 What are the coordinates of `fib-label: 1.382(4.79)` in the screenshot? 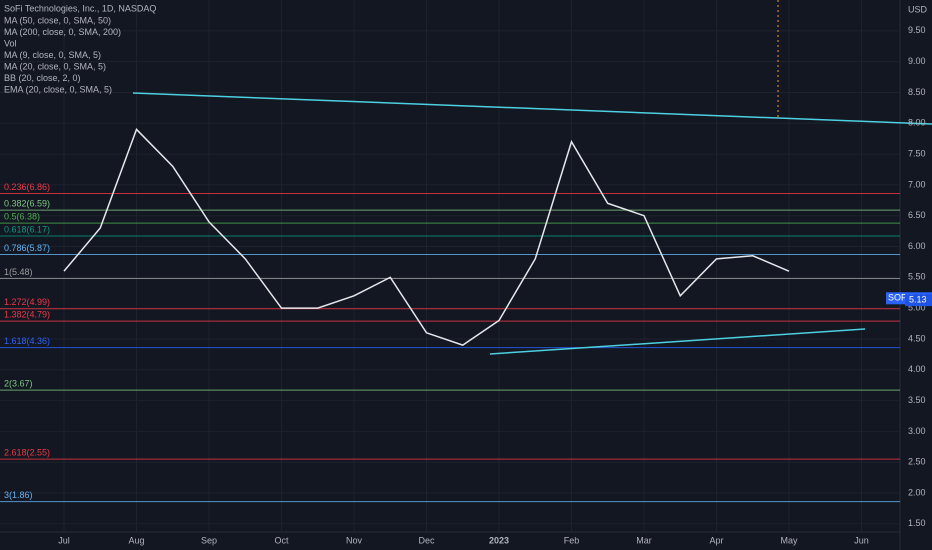 It's located at (27, 314).